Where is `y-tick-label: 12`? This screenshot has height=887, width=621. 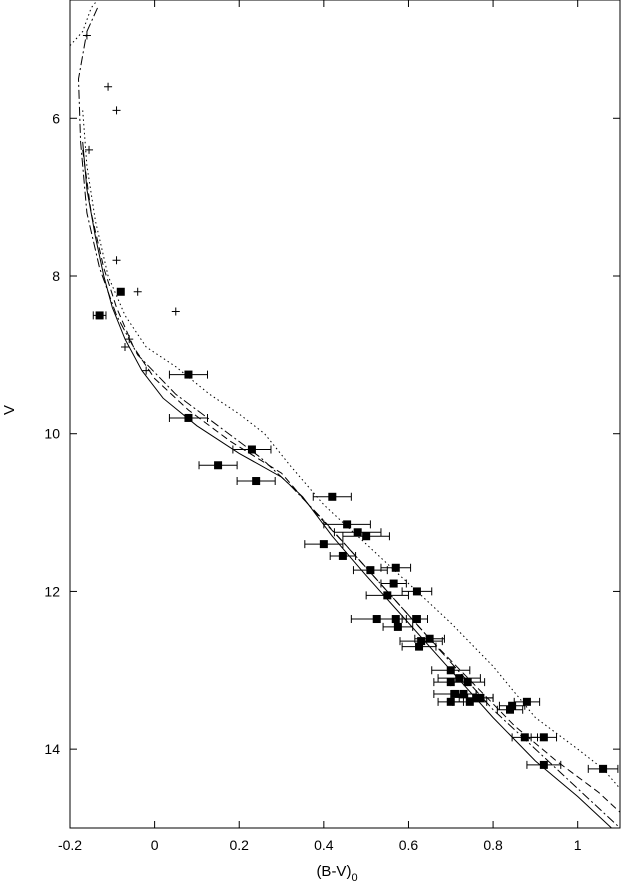
y-tick-label: 12 is located at coordinates (52, 591).